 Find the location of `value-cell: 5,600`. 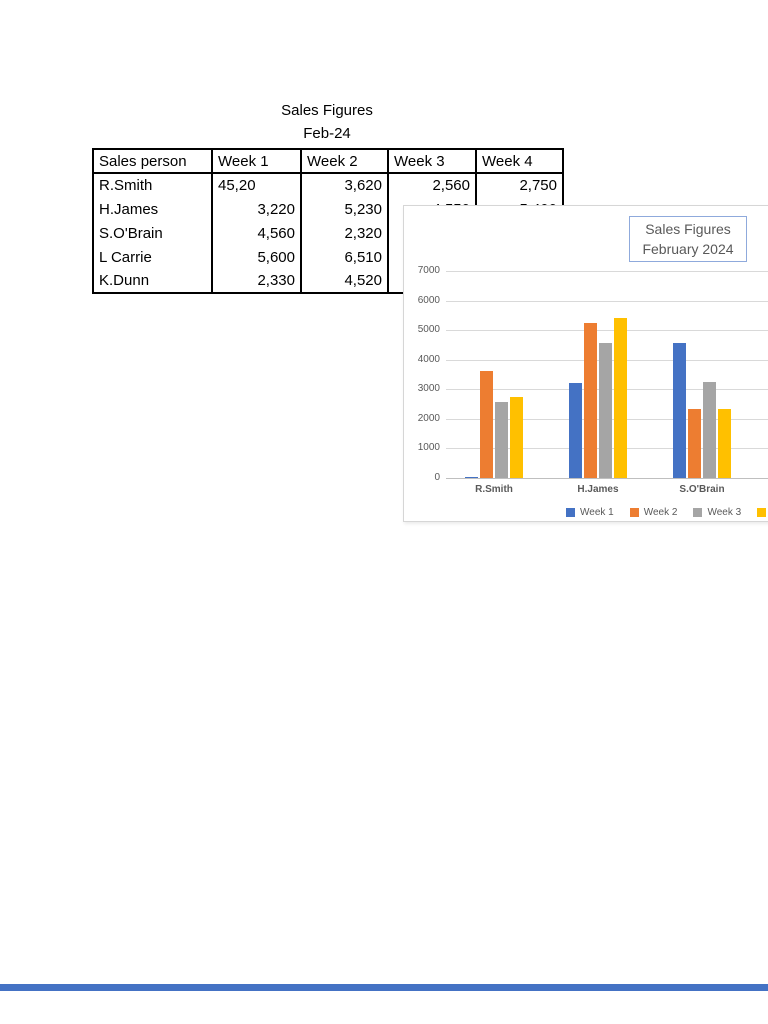

value-cell: 5,600 is located at coordinates (256, 257).